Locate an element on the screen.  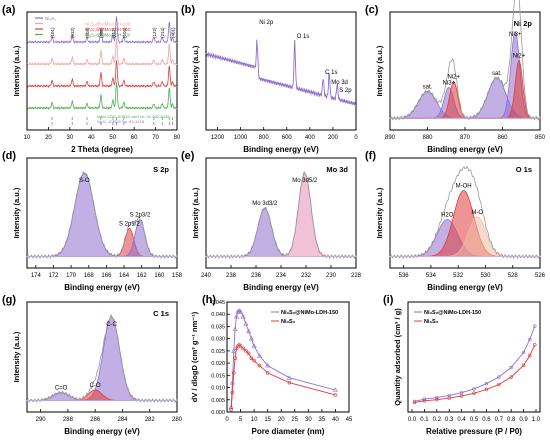
x-tick-label: 20 is located at coordinates (48, 138).